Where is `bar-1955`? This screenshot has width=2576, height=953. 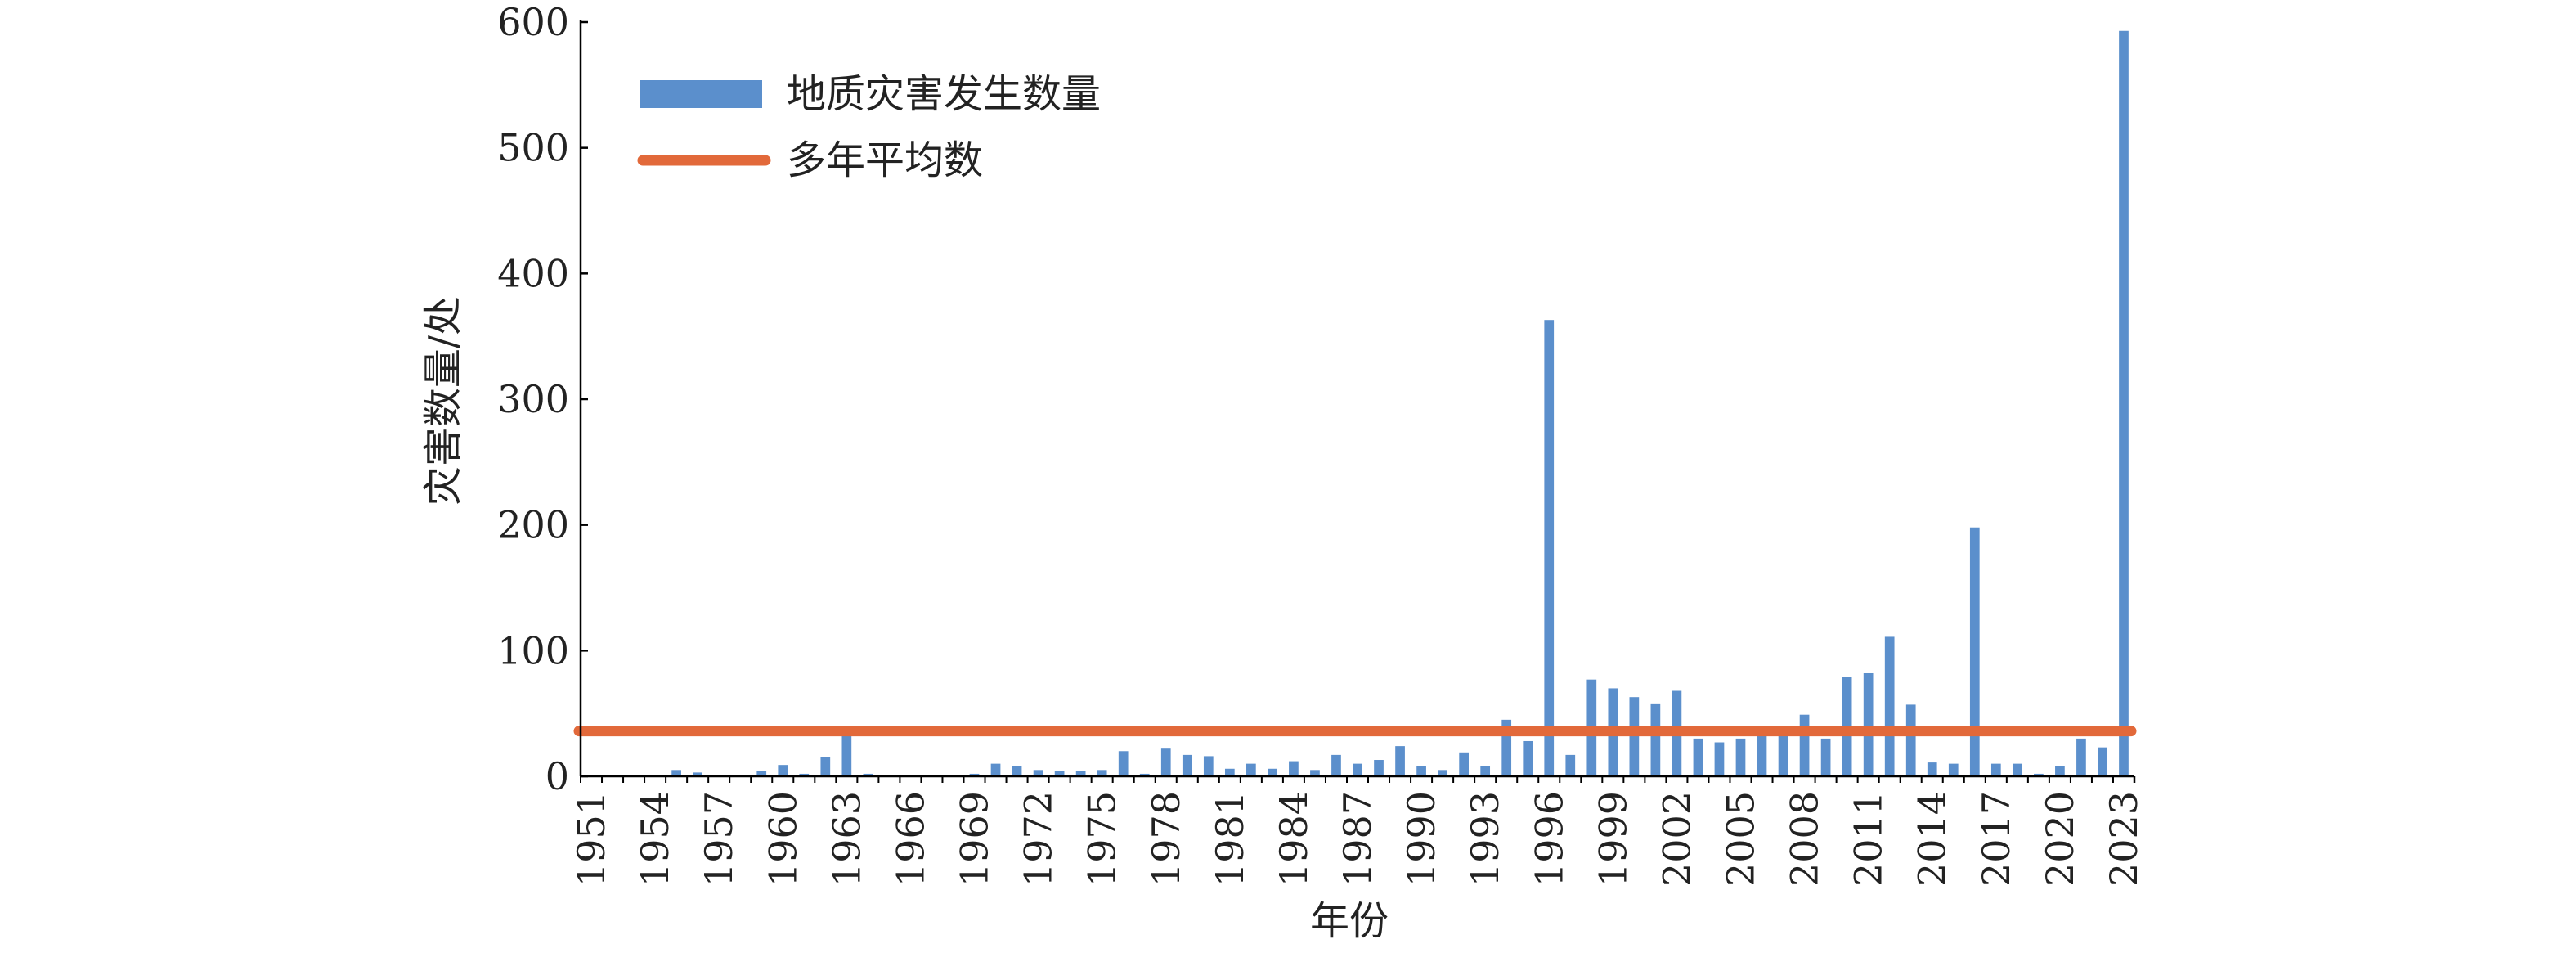 bar-1955 is located at coordinates (676, 773).